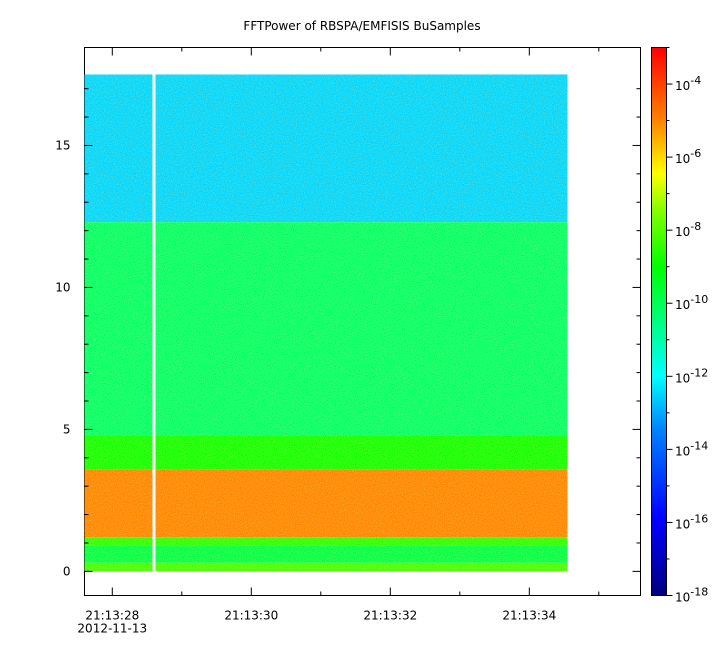 The width and height of the screenshot is (724, 656). What do you see at coordinates (687, 326) in the screenshot?
I see `colorbar-axis: 10⁻¹⁸ 10⁻¹⁶ 10⁻¹⁴ 10⁻¹² 10⁻¹⁰ 10⁻⁸ 10⁻⁶ 10⁻⁴` at bounding box center [687, 326].